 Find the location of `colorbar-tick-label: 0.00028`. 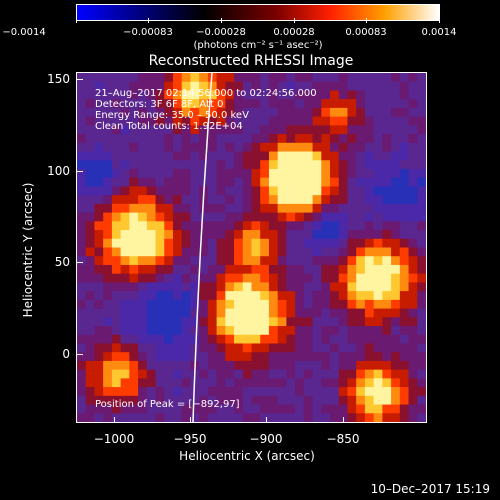

colorbar-tick-label: 0.00028 is located at coordinates (294, 32).